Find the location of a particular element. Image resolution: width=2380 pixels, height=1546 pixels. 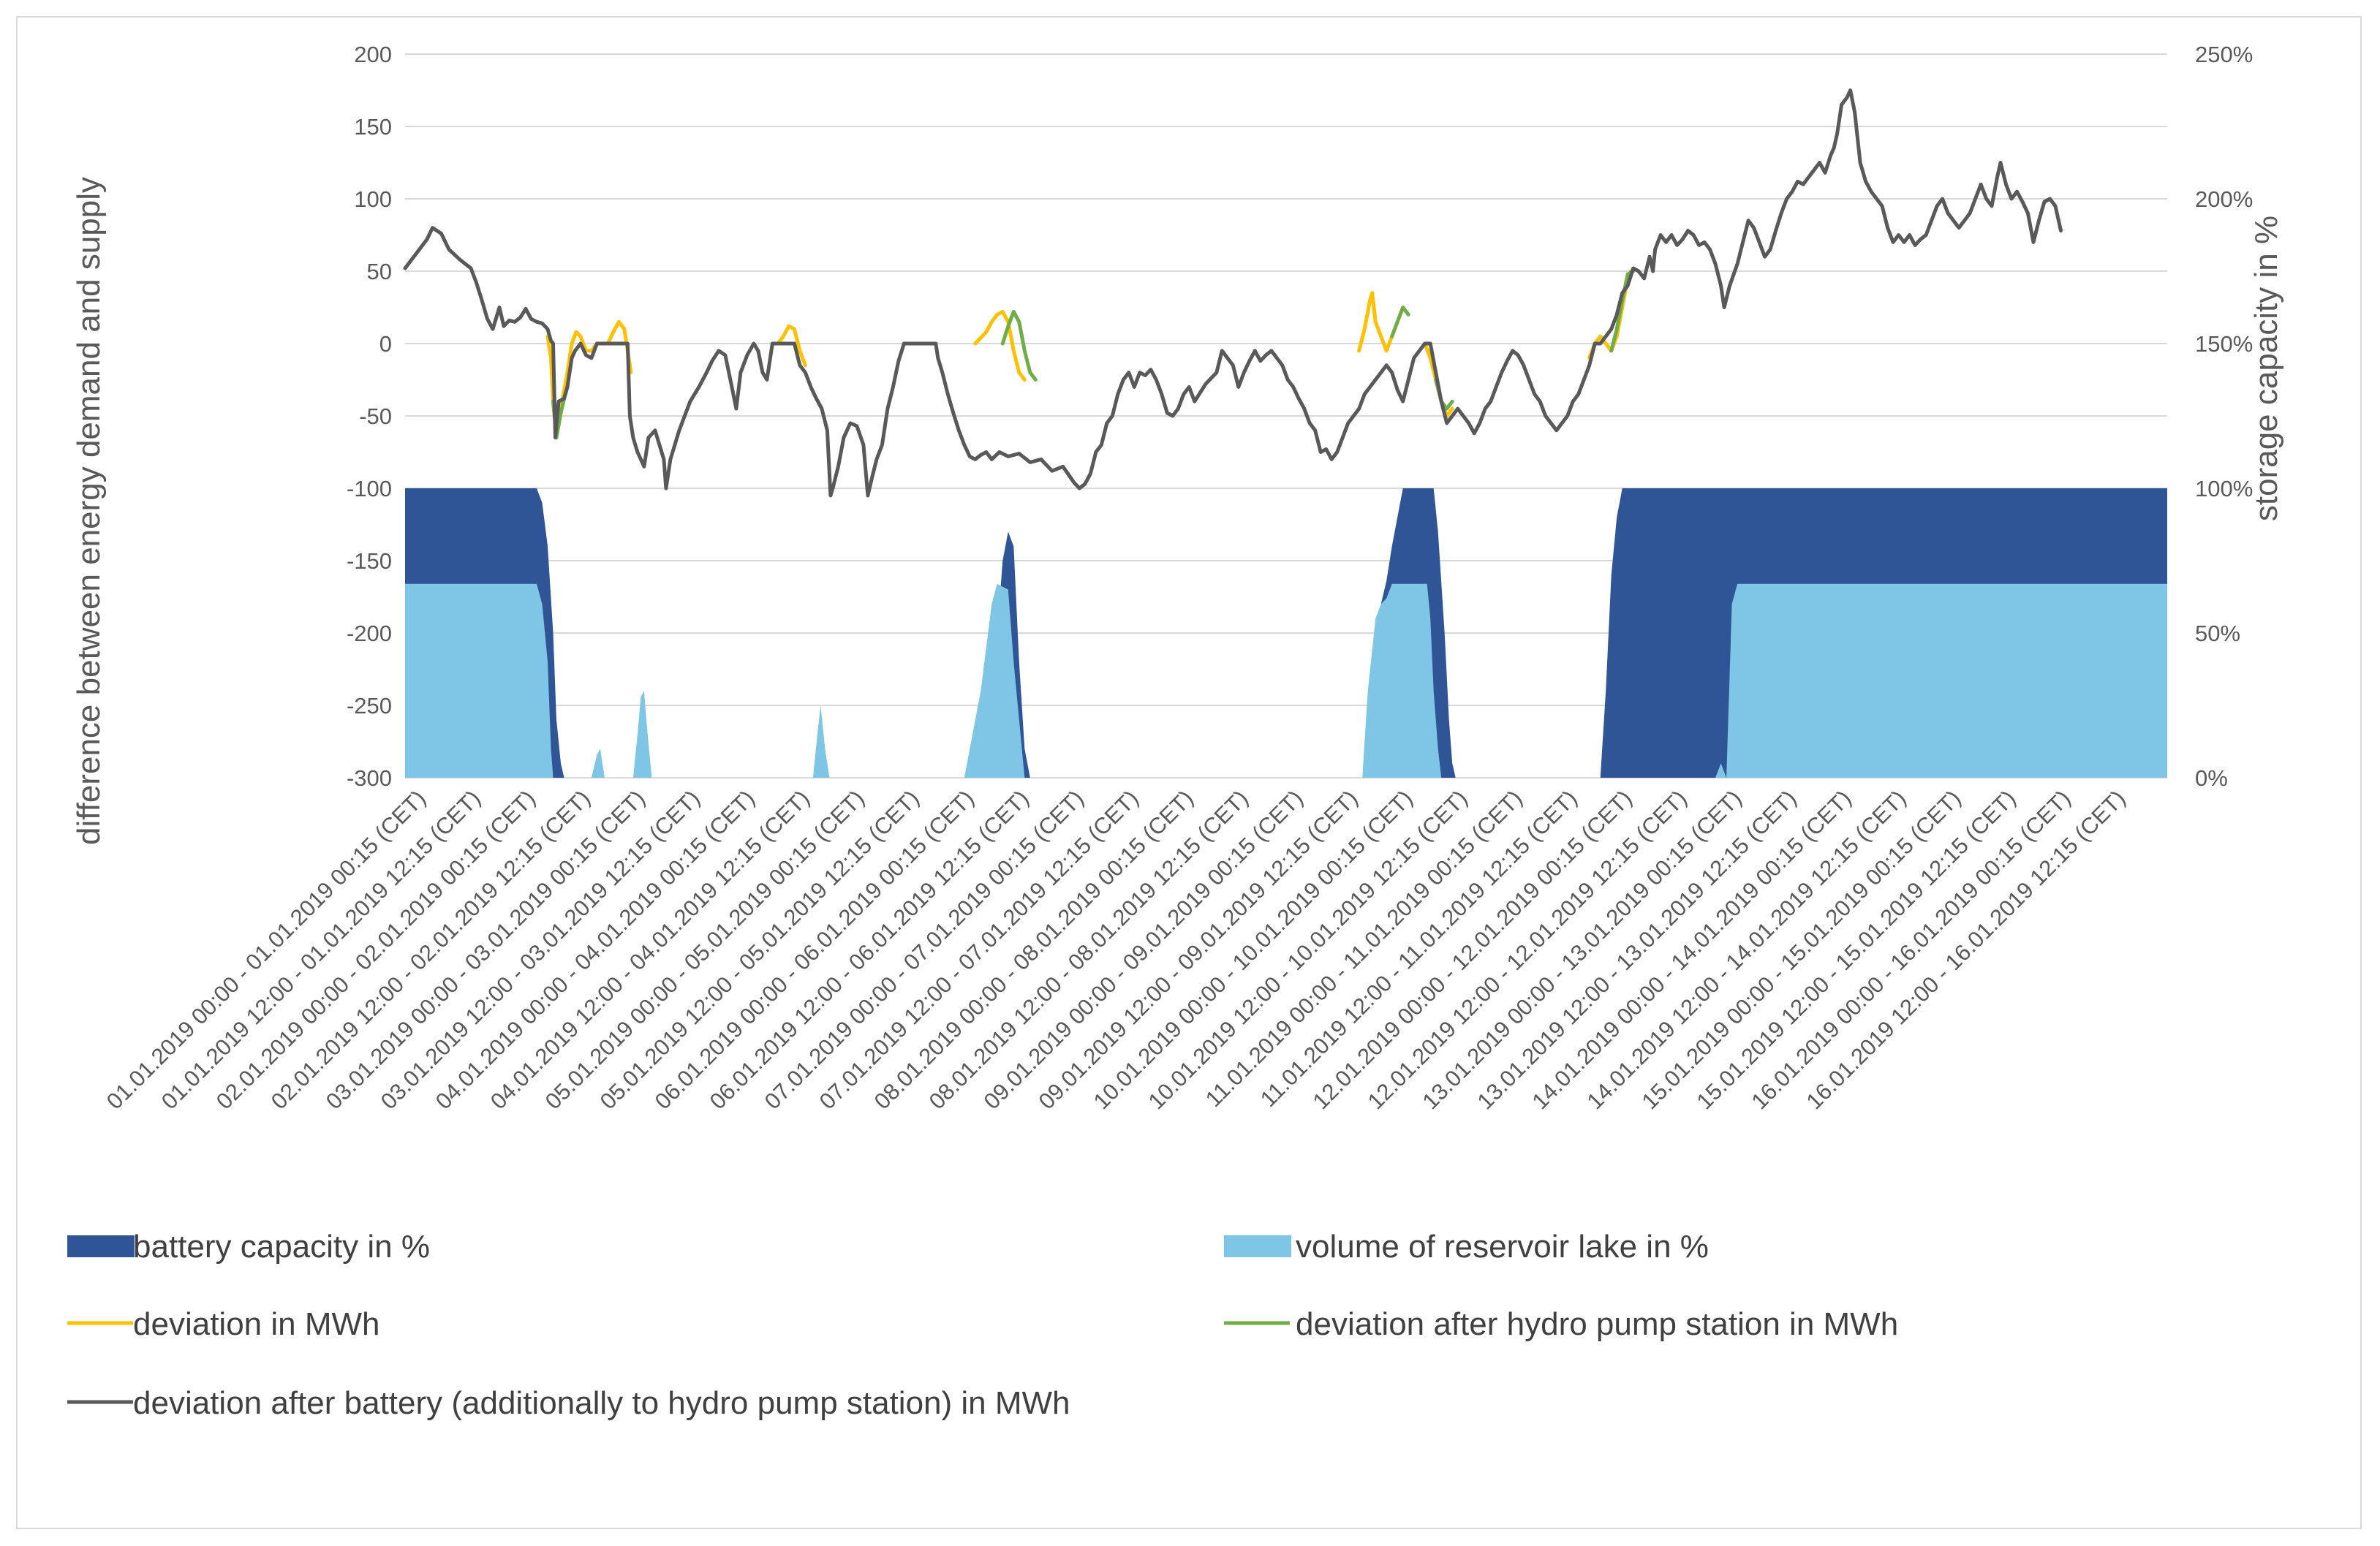

y-axis-left-ticks: 200 150 100 50 0 -50 -100 -150 -200 -250 -300 is located at coordinates (369, 416).